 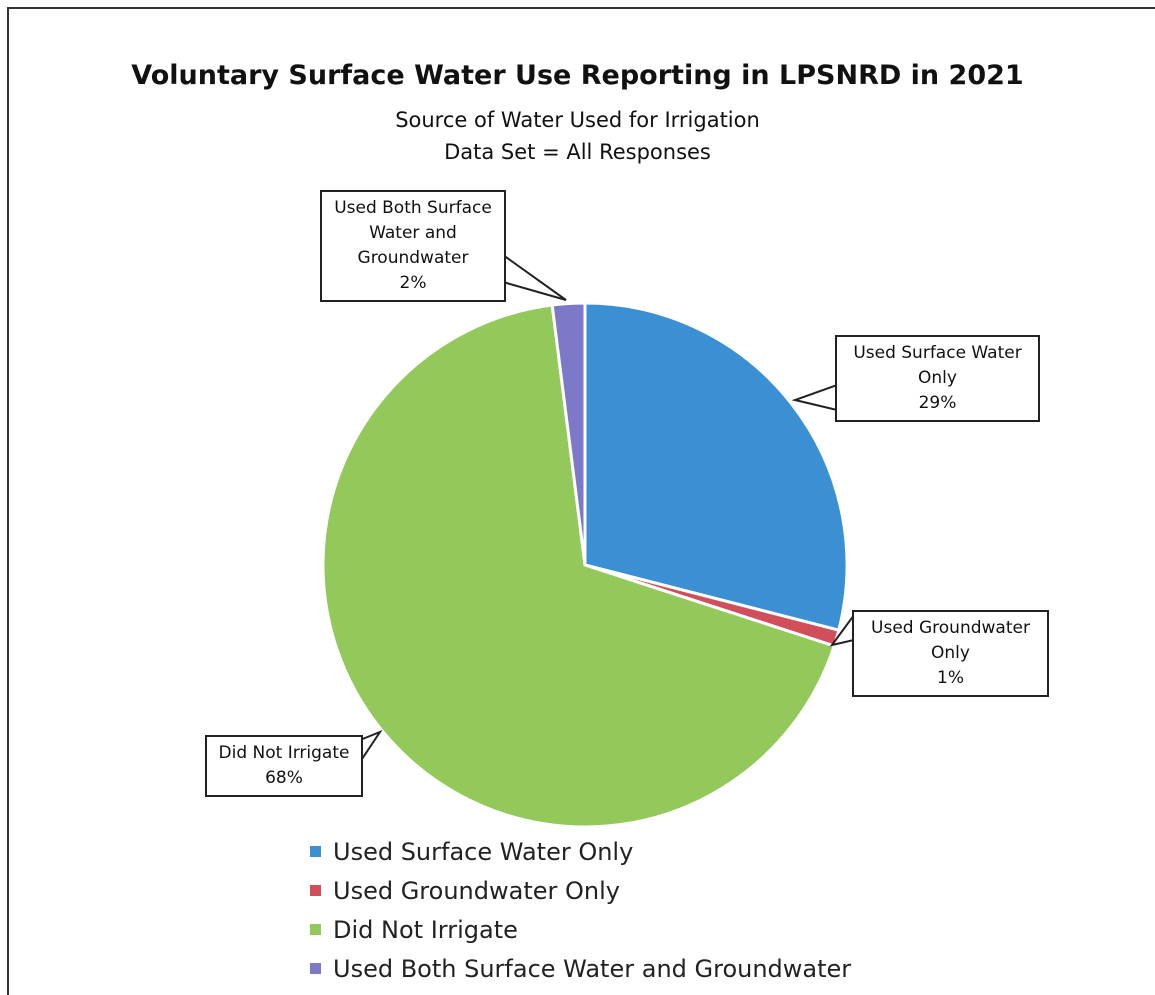 I want to click on legend-label: Used Groundwater Only, so click(x=476, y=891).